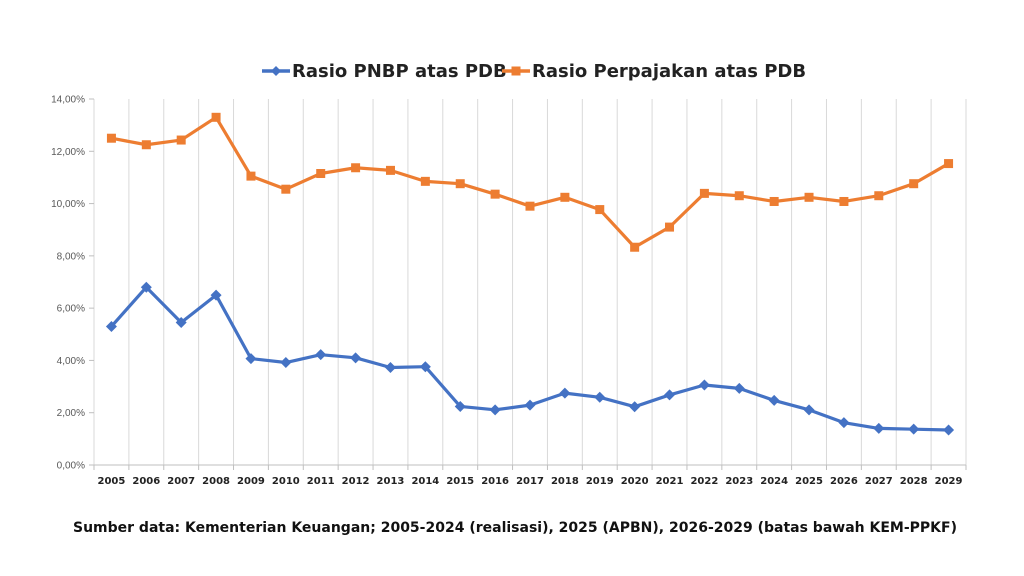 The image size is (1024, 576). I want to click on y-tick-label: 10,00%, so click(68, 204).